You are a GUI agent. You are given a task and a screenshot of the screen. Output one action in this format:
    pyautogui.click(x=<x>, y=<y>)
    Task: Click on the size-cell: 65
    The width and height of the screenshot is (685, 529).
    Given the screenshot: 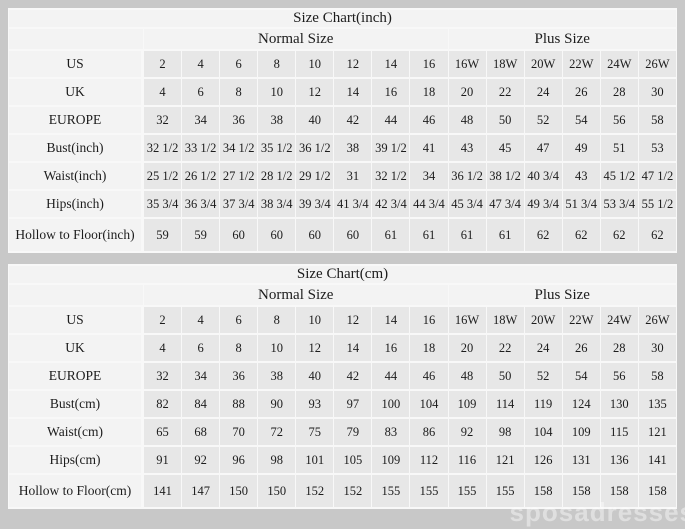 What is the action you would take?
    pyautogui.click(x=163, y=432)
    